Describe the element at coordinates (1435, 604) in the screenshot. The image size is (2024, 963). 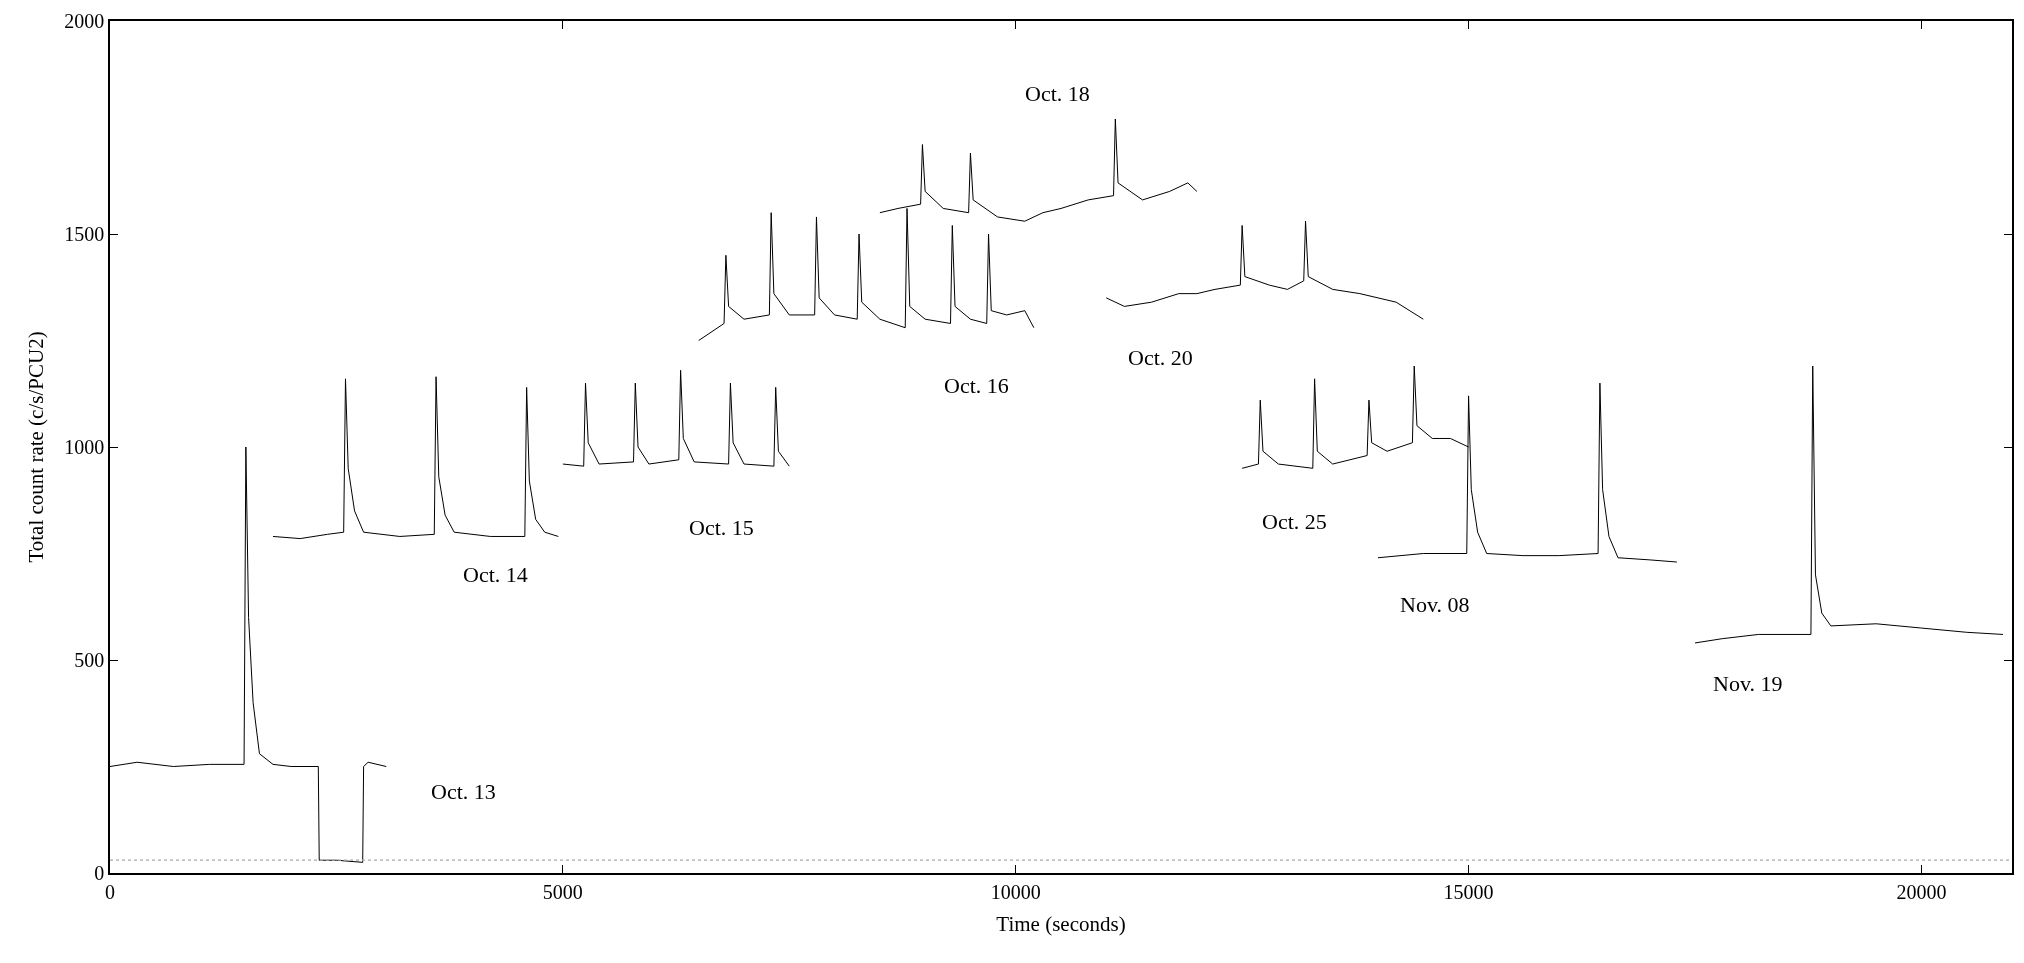
I see `series-label: Nov. 08` at that location.